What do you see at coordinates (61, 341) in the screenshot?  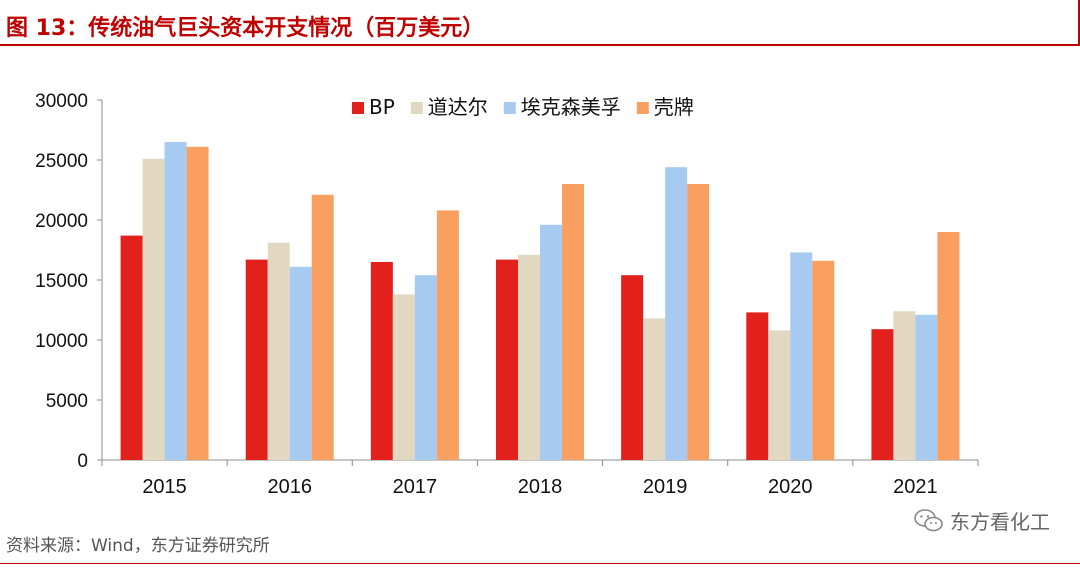 I see `y-tick-label: 10000` at bounding box center [61, 341].